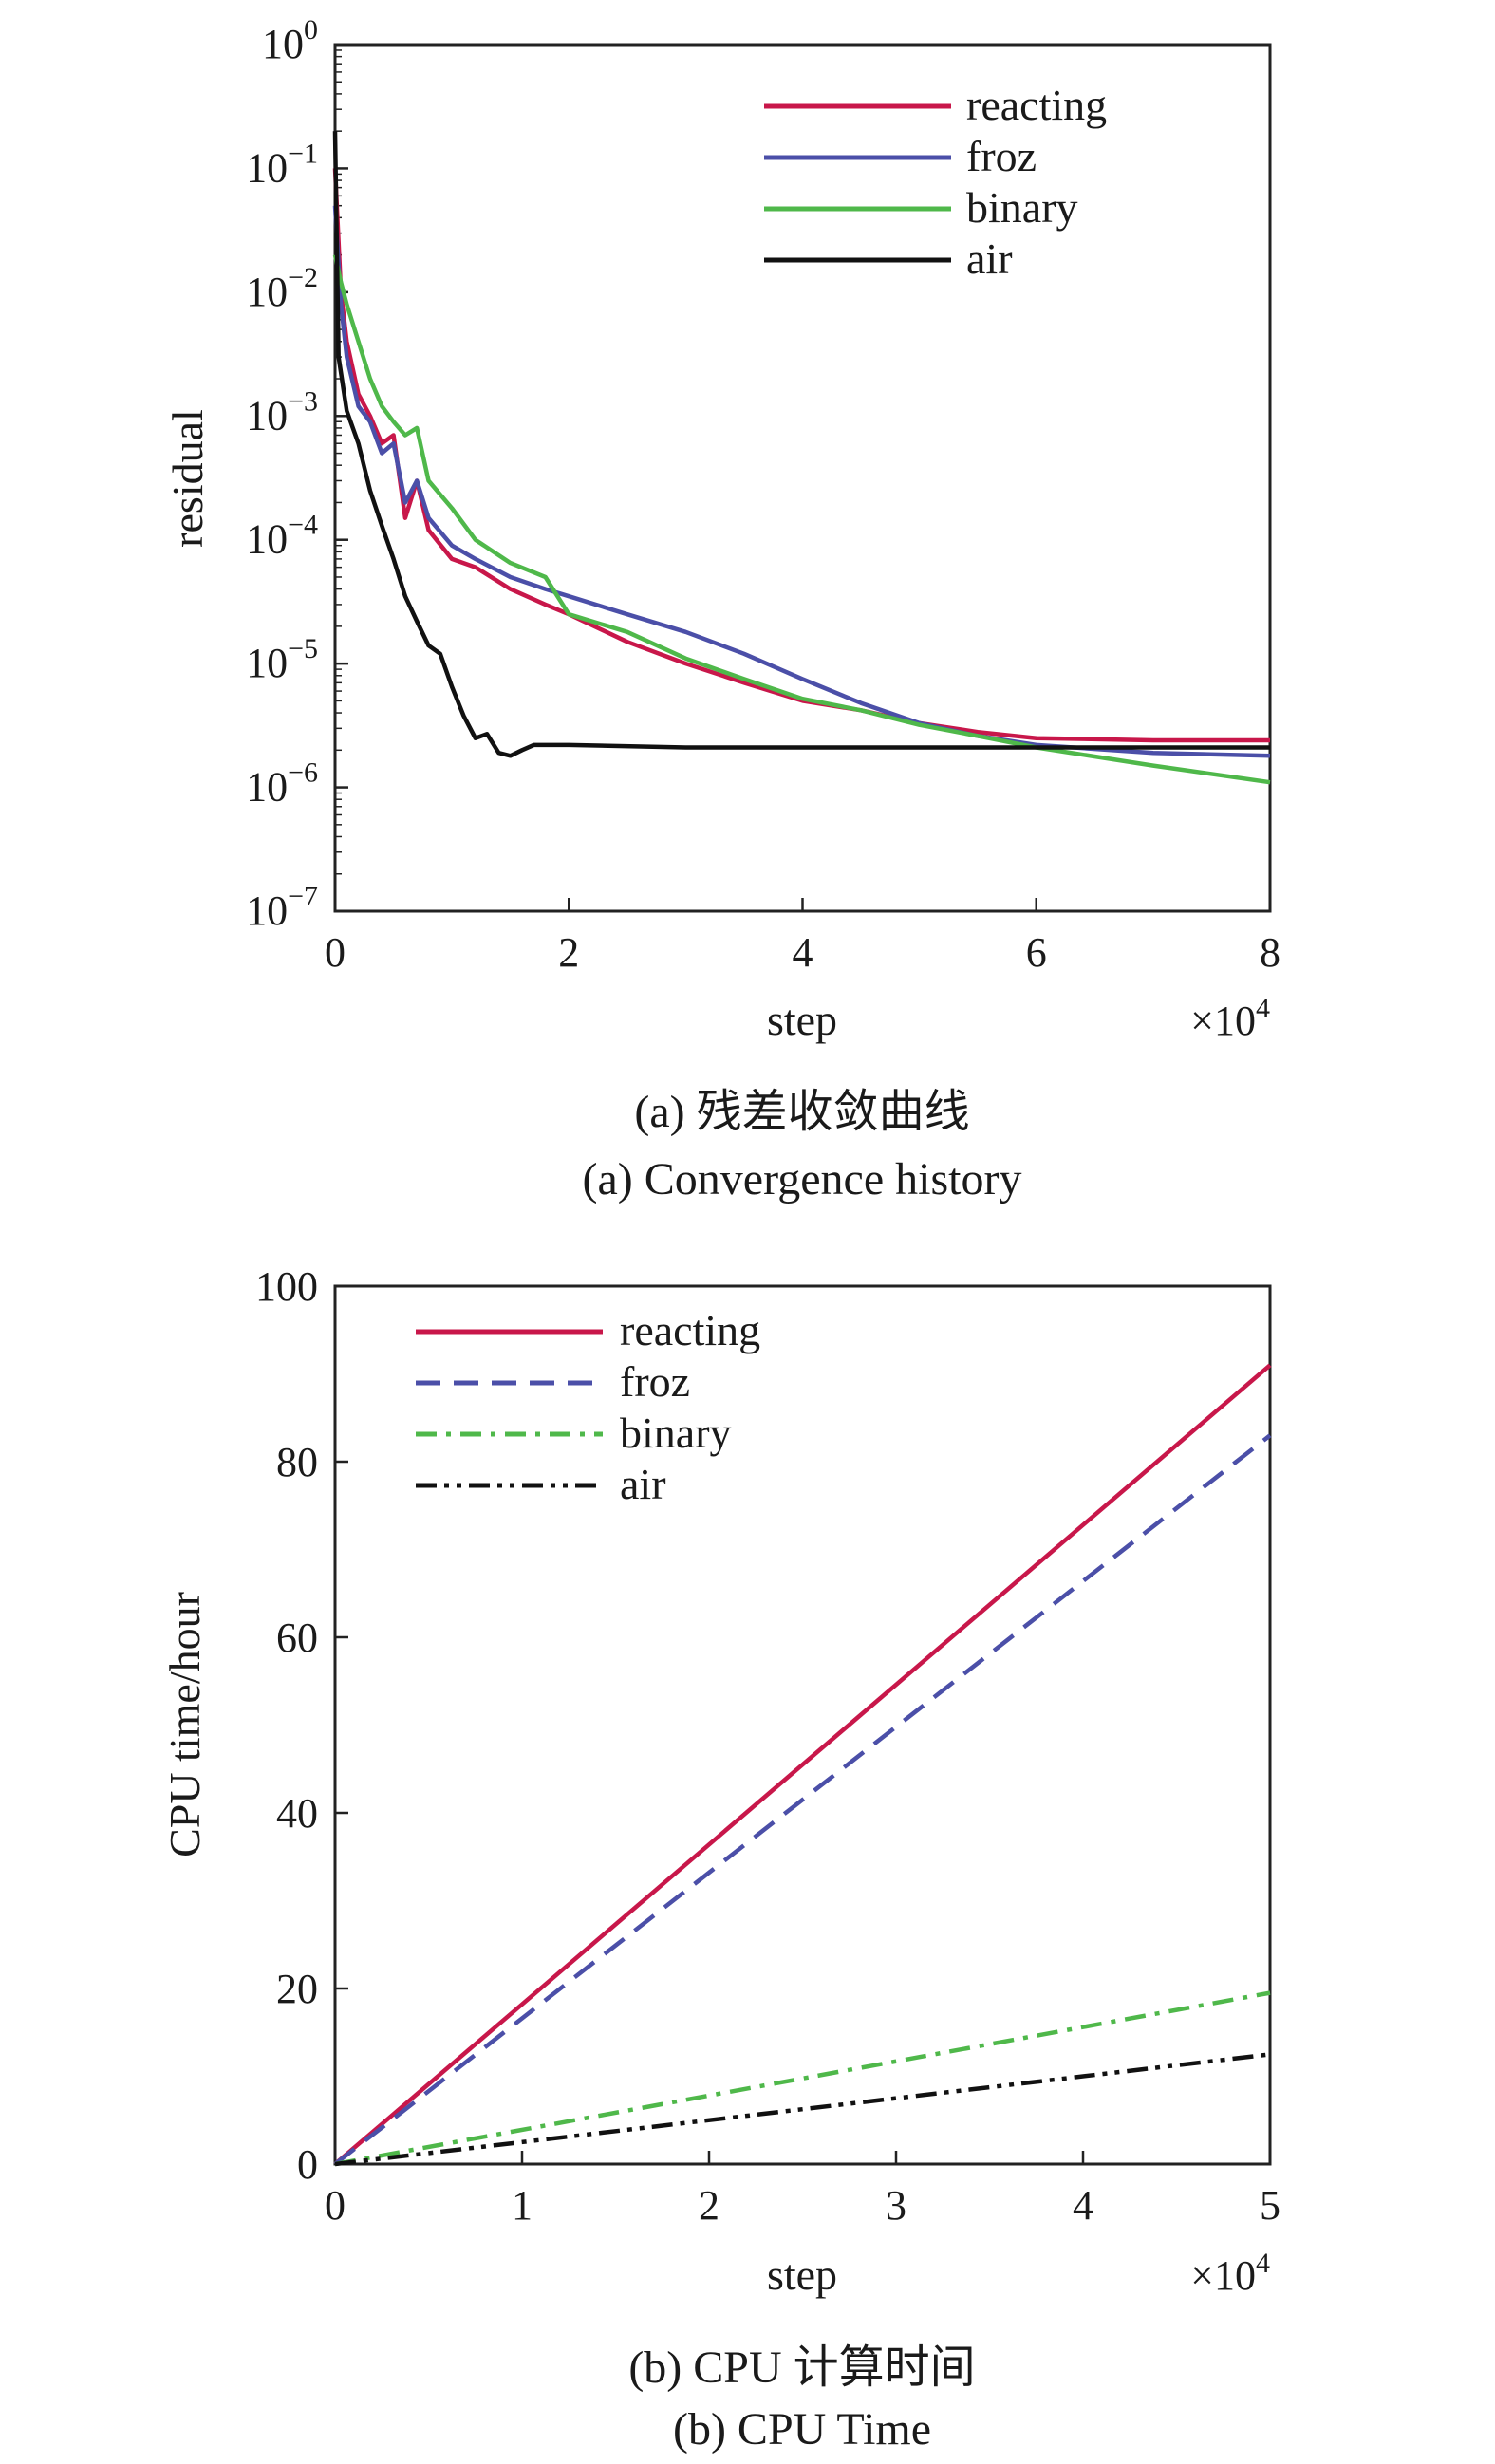 The image size is (1495, 2464). I want to click on y-axis-label: CPU time/hour, so click(184, 1725).